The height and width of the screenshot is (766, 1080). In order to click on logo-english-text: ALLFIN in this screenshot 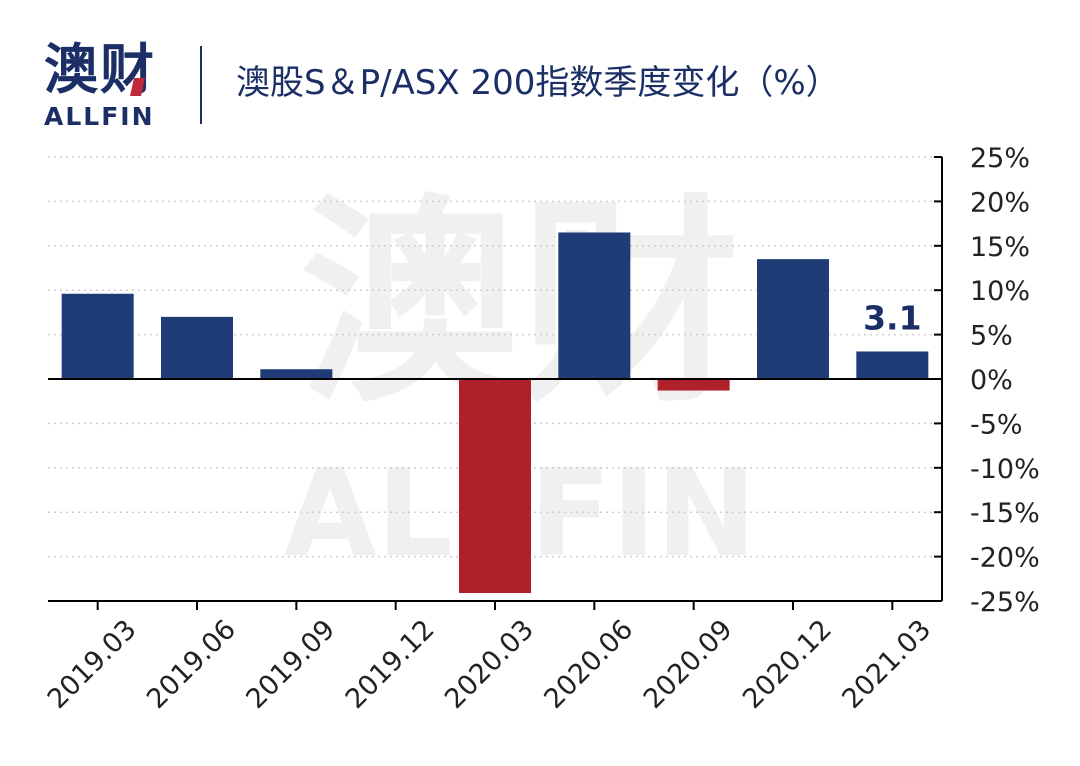, I will do `click(99, 116)`.